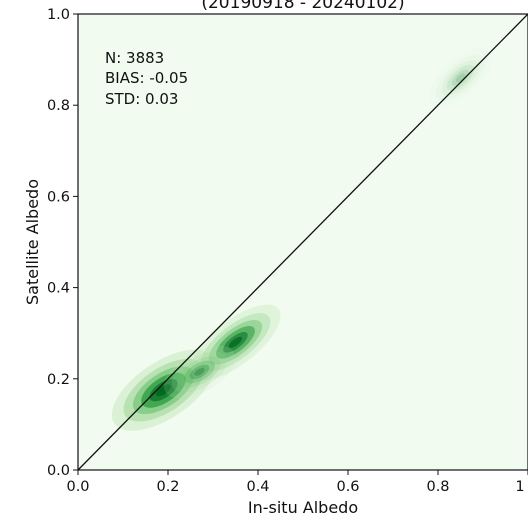 The height and width of the screenshot is (520, 528). Describe the element at coordinates (77, 487) in the screenshot. I see `x-tick-label: 0.0` at that location.